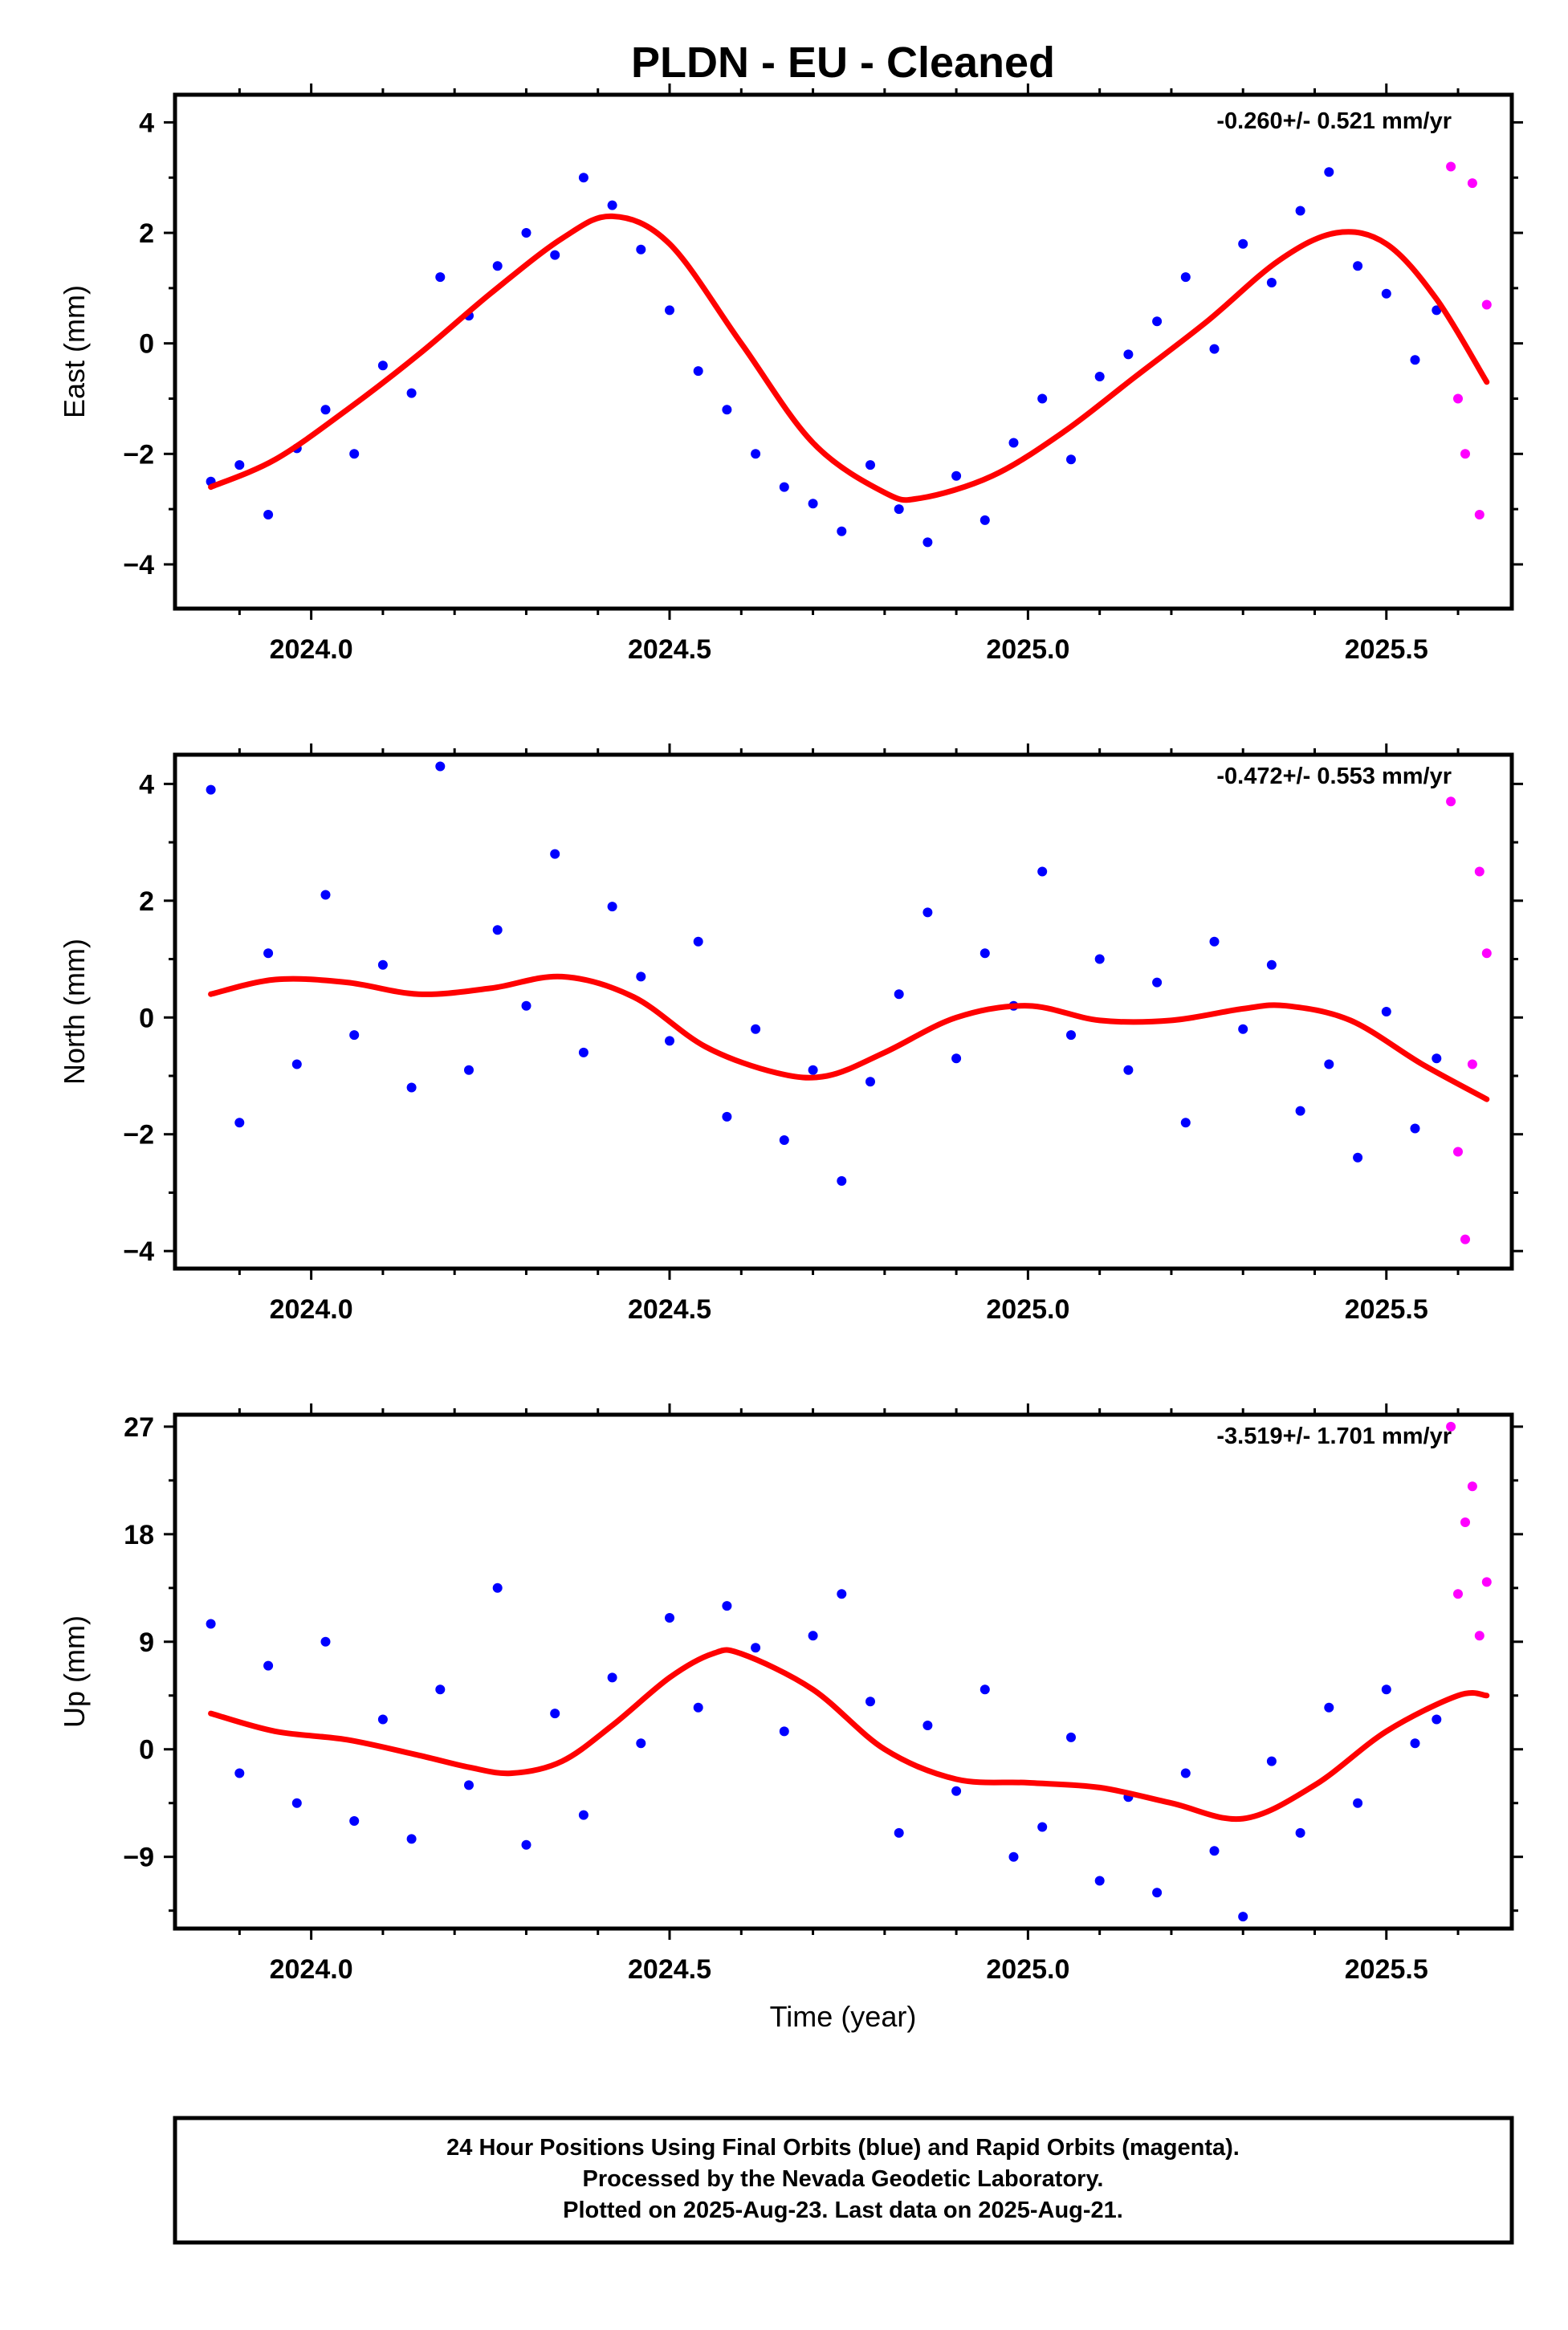  What do you see at coordinates (1334, 776) in the screenshot?
I see `north-rate-label: -0.472+/- 0.553 mm/yr` at bounding box center [1334, 776].